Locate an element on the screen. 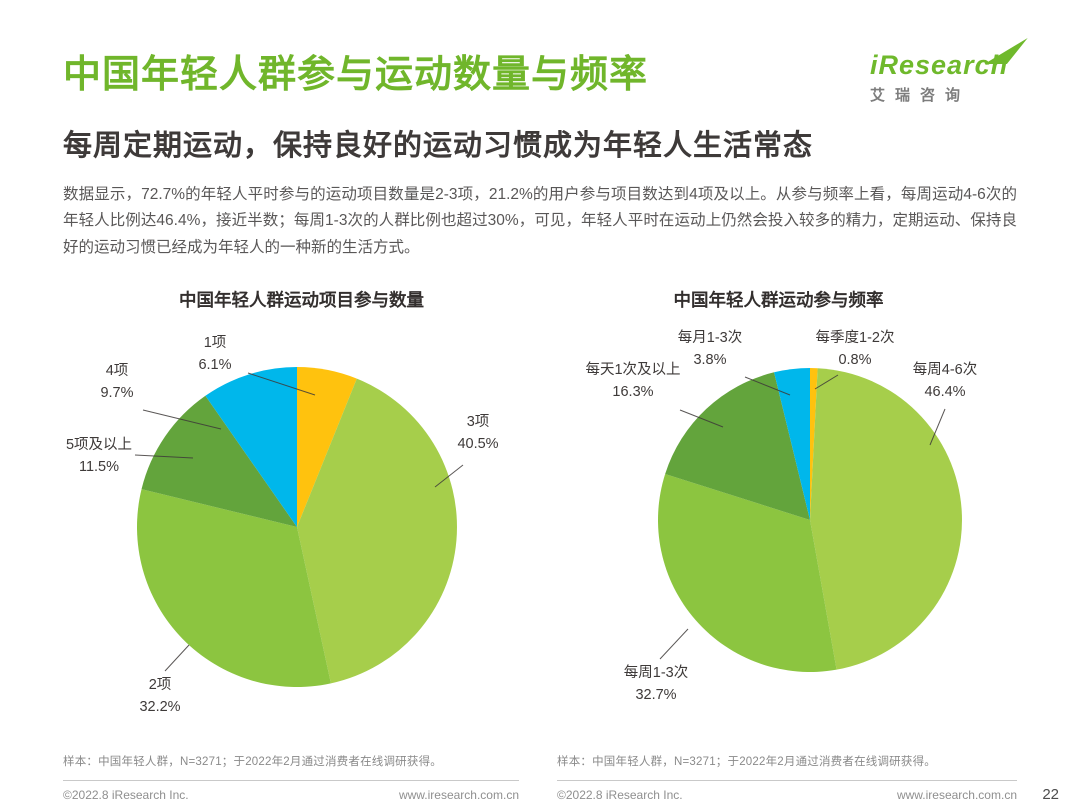 Image resolution: width=1080 pixels, height=810 pixels. pie-label-3xiang: 3项 40.5% is located at coordinates (478, 433).